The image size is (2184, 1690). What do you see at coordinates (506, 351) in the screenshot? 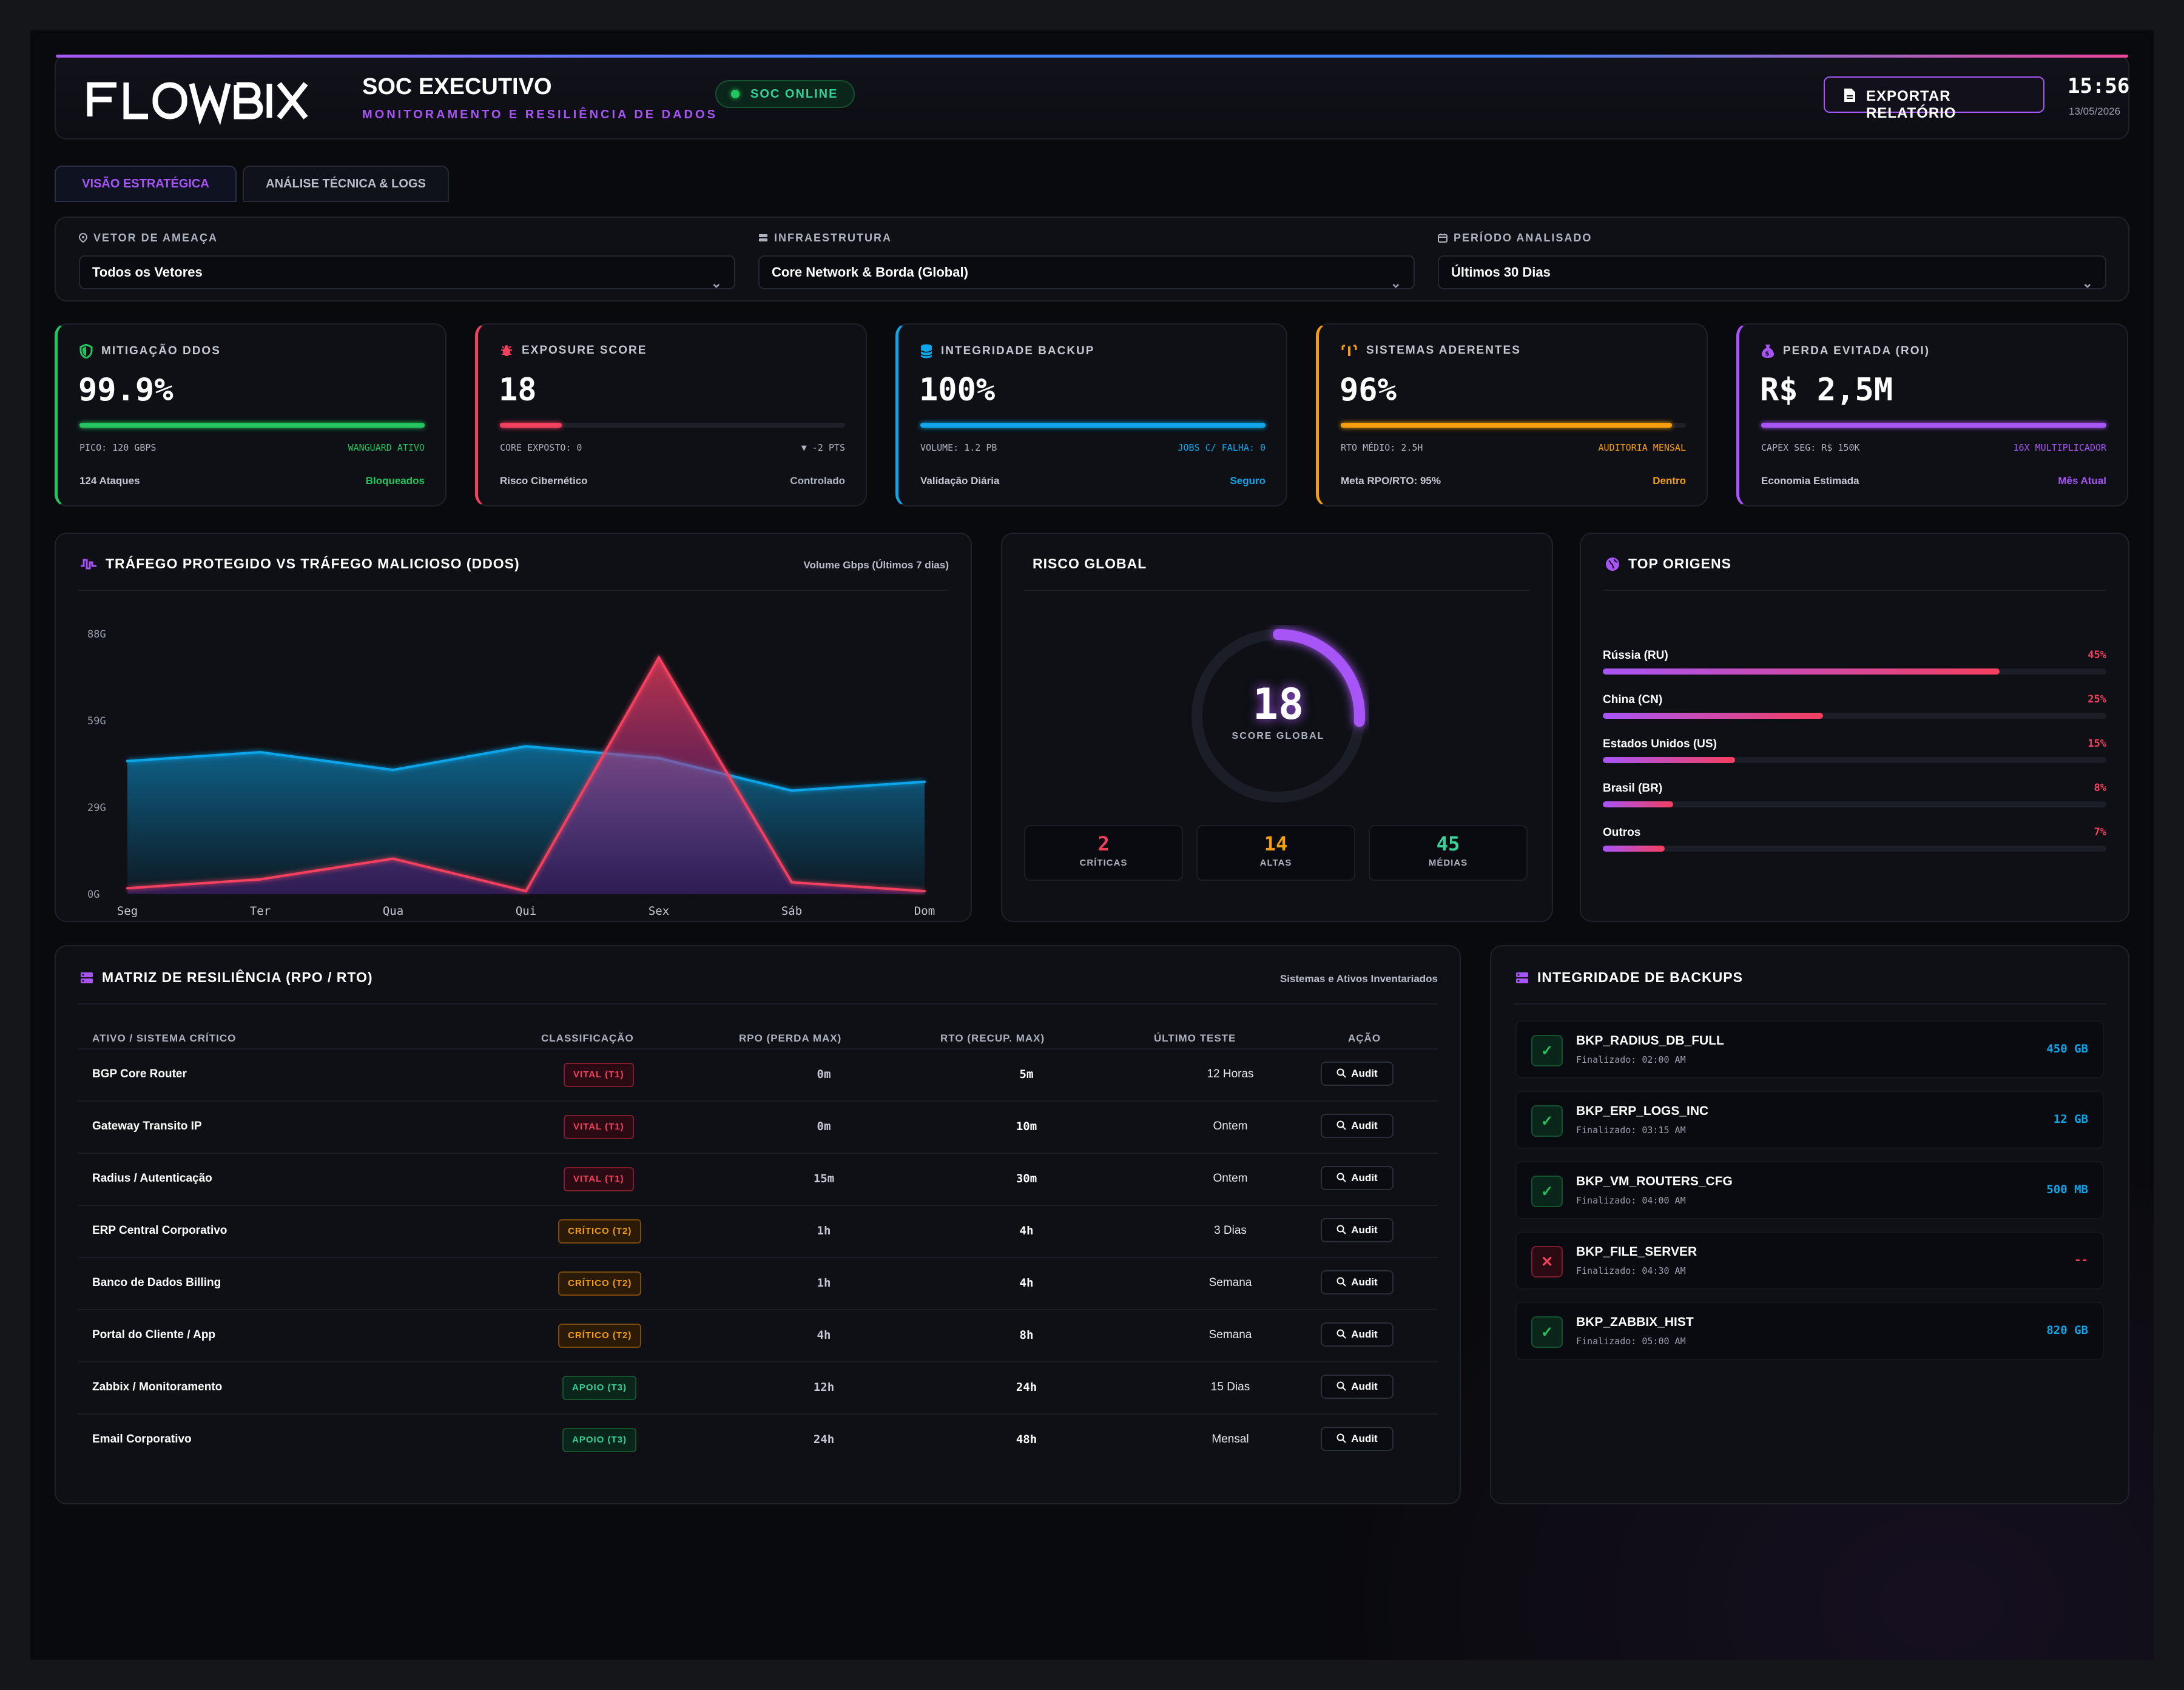
I see `bug-icon` at bounding box center [506, 351].